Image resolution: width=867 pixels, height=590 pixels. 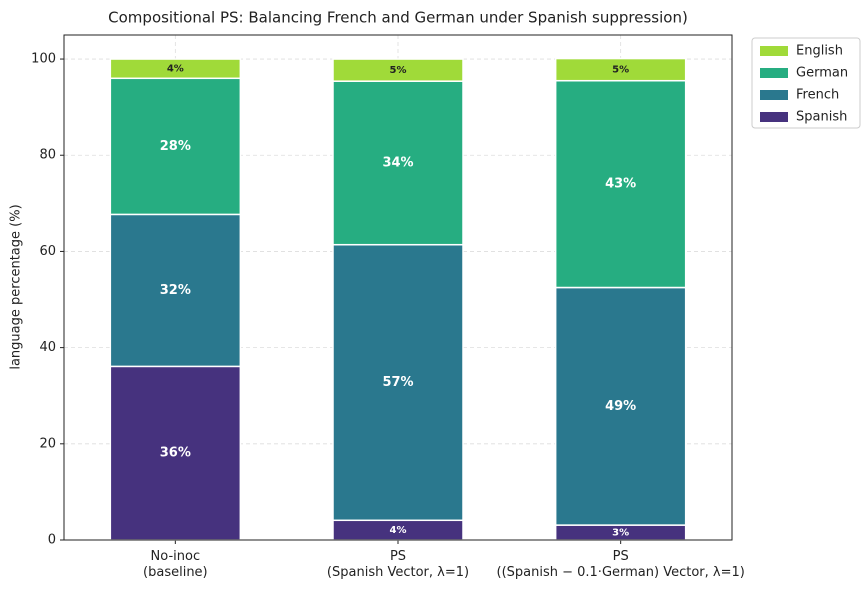 I want to click on value-label: 3%, so click(x=620, y=533).